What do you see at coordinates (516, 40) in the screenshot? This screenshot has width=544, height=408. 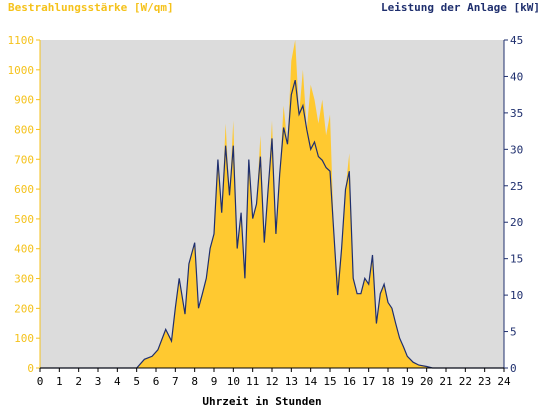 I see `right-tick-label: 45` at bounding box center [516, 40].